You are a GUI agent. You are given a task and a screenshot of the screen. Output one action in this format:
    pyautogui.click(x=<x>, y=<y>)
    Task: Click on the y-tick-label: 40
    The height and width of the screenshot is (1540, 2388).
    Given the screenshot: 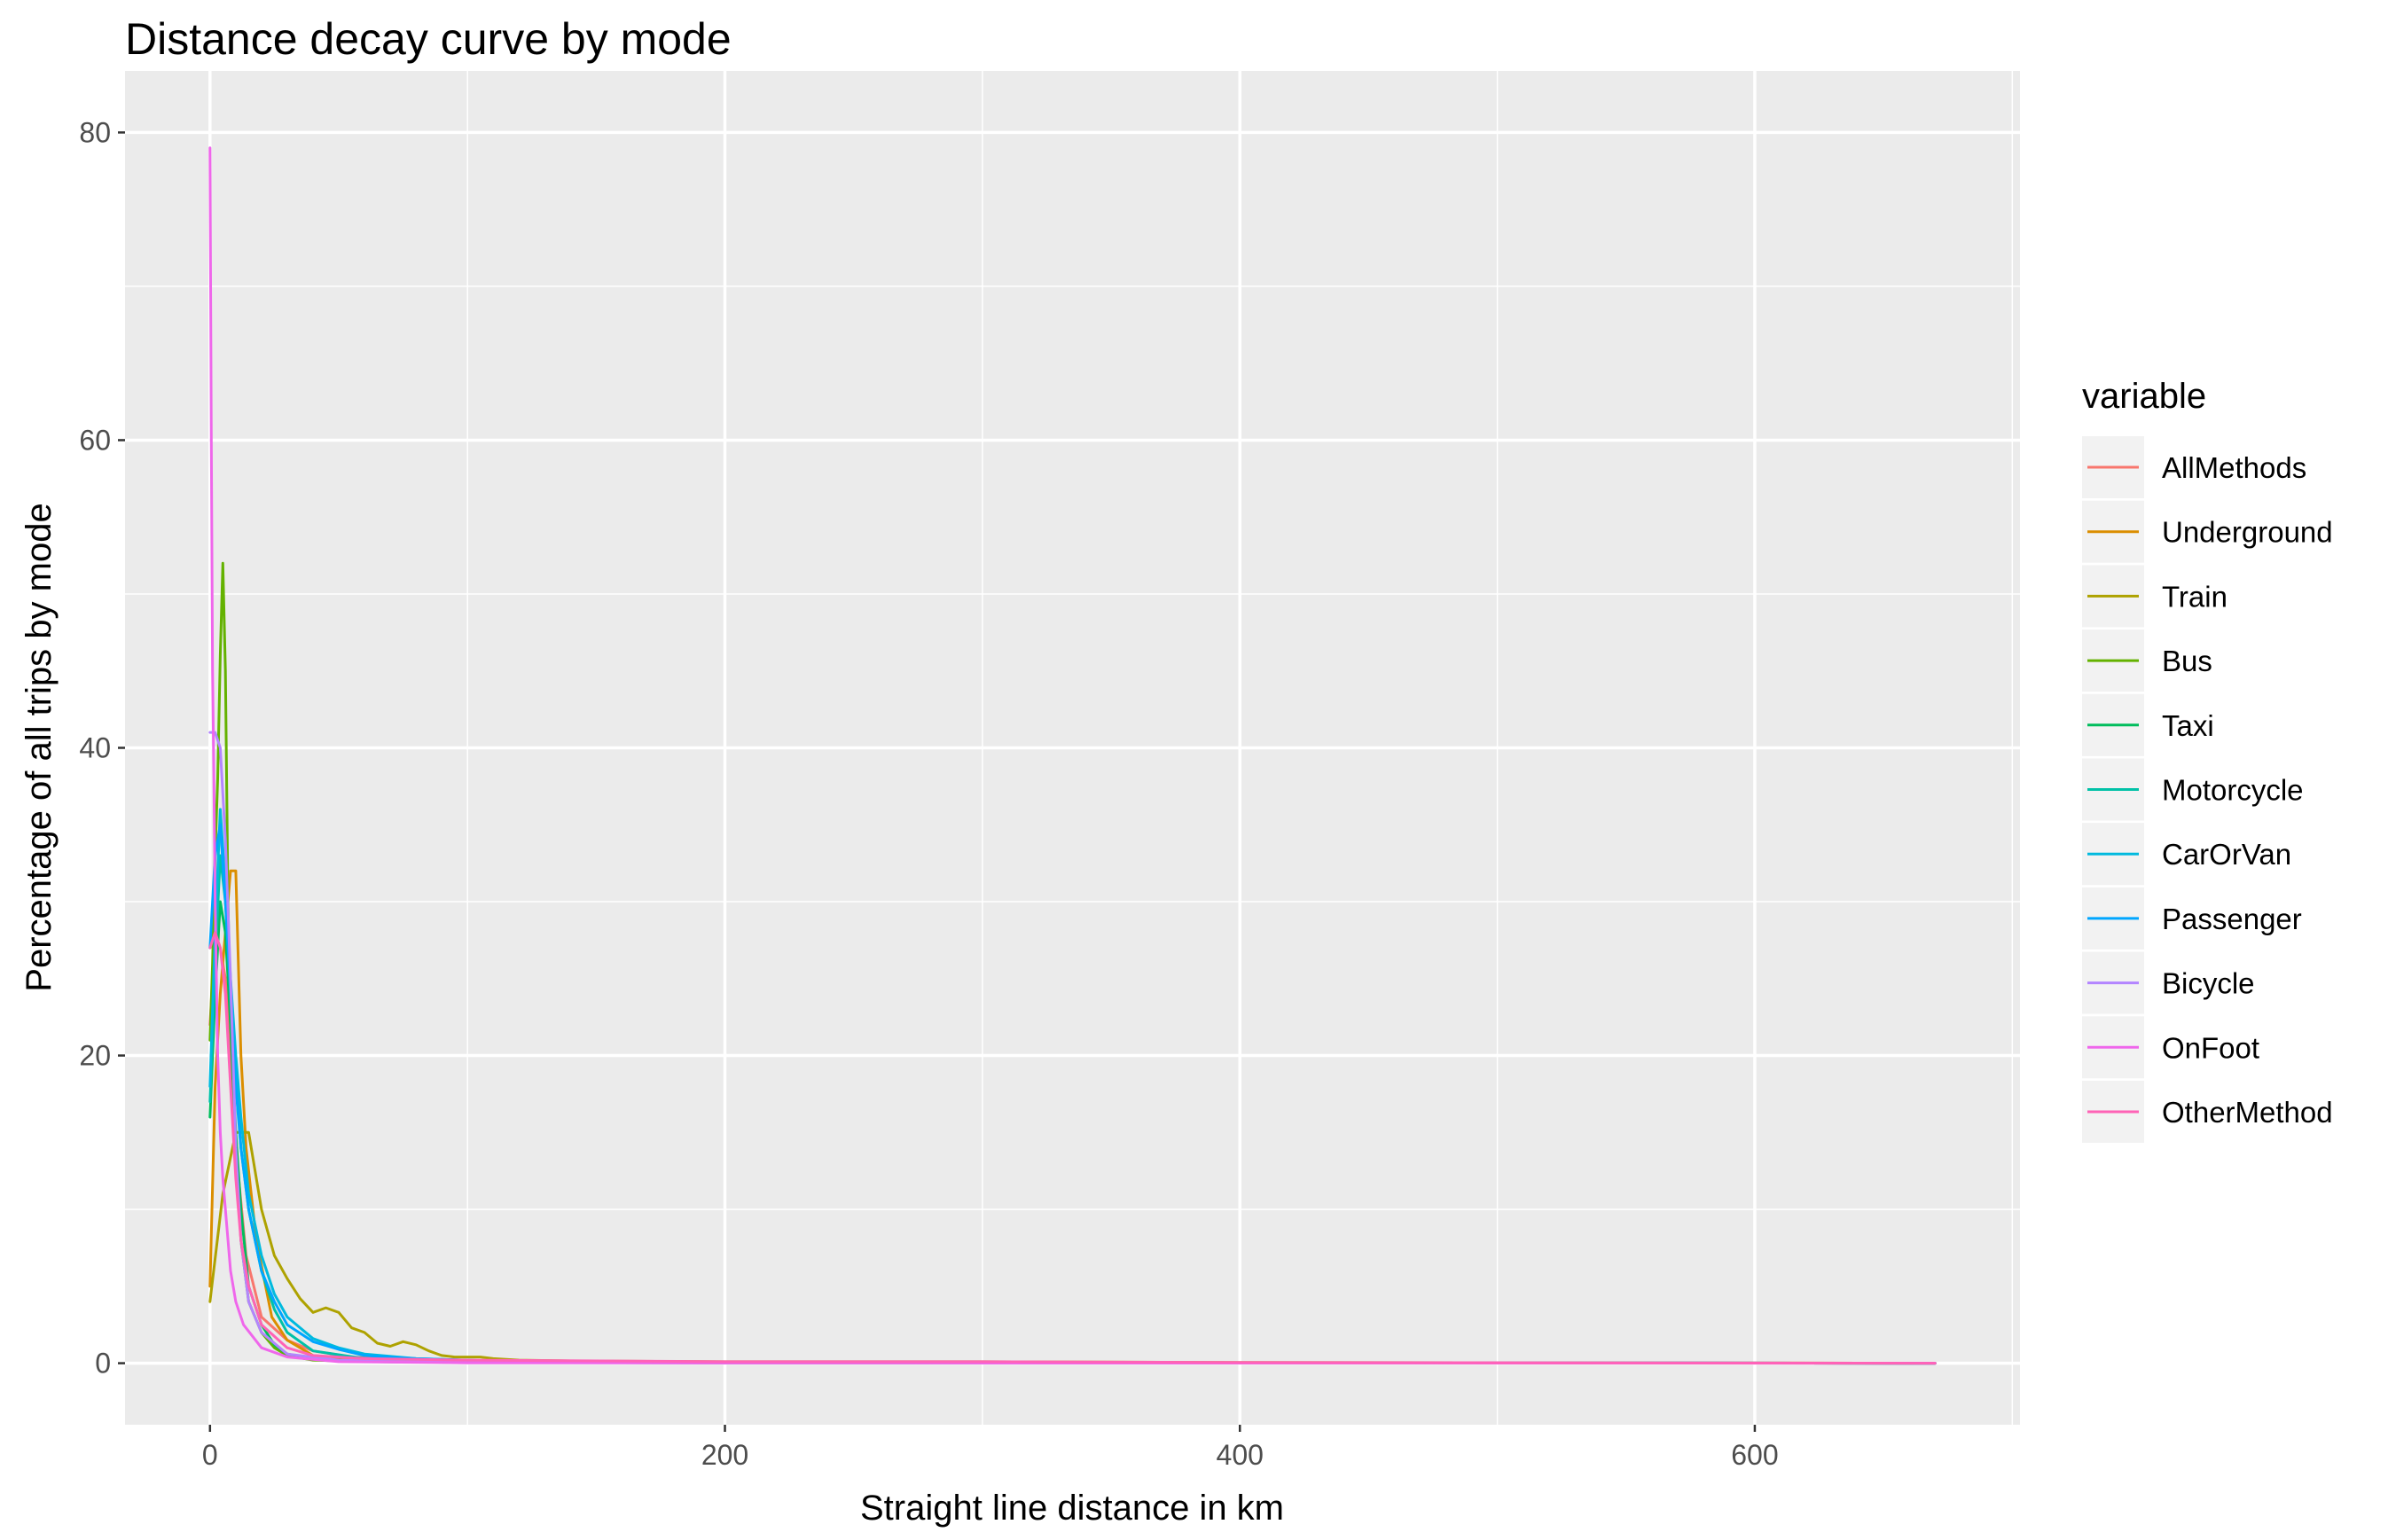 What is the action you would take?
    pyautogui.click(x=95, y=748)
    